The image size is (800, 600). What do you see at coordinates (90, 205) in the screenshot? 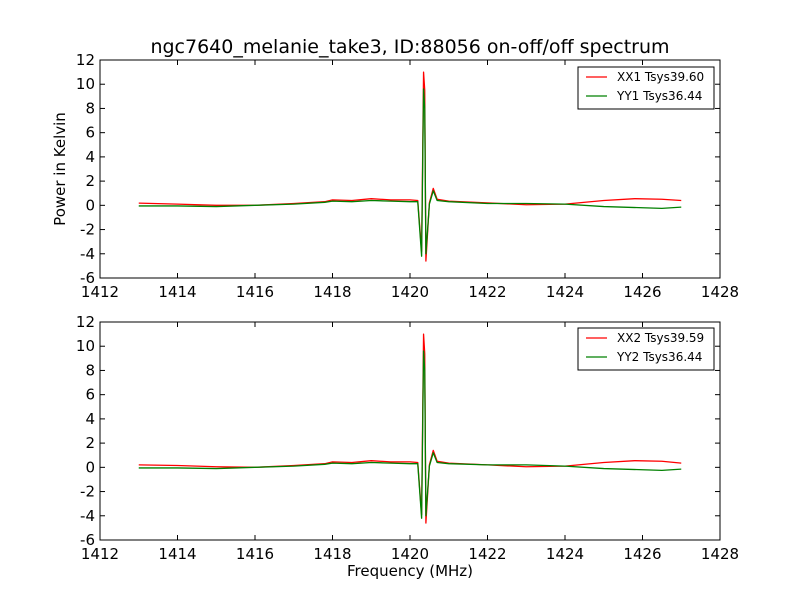
I see `top-y-tick-label-3: 0` at bounding box center [90, 205].